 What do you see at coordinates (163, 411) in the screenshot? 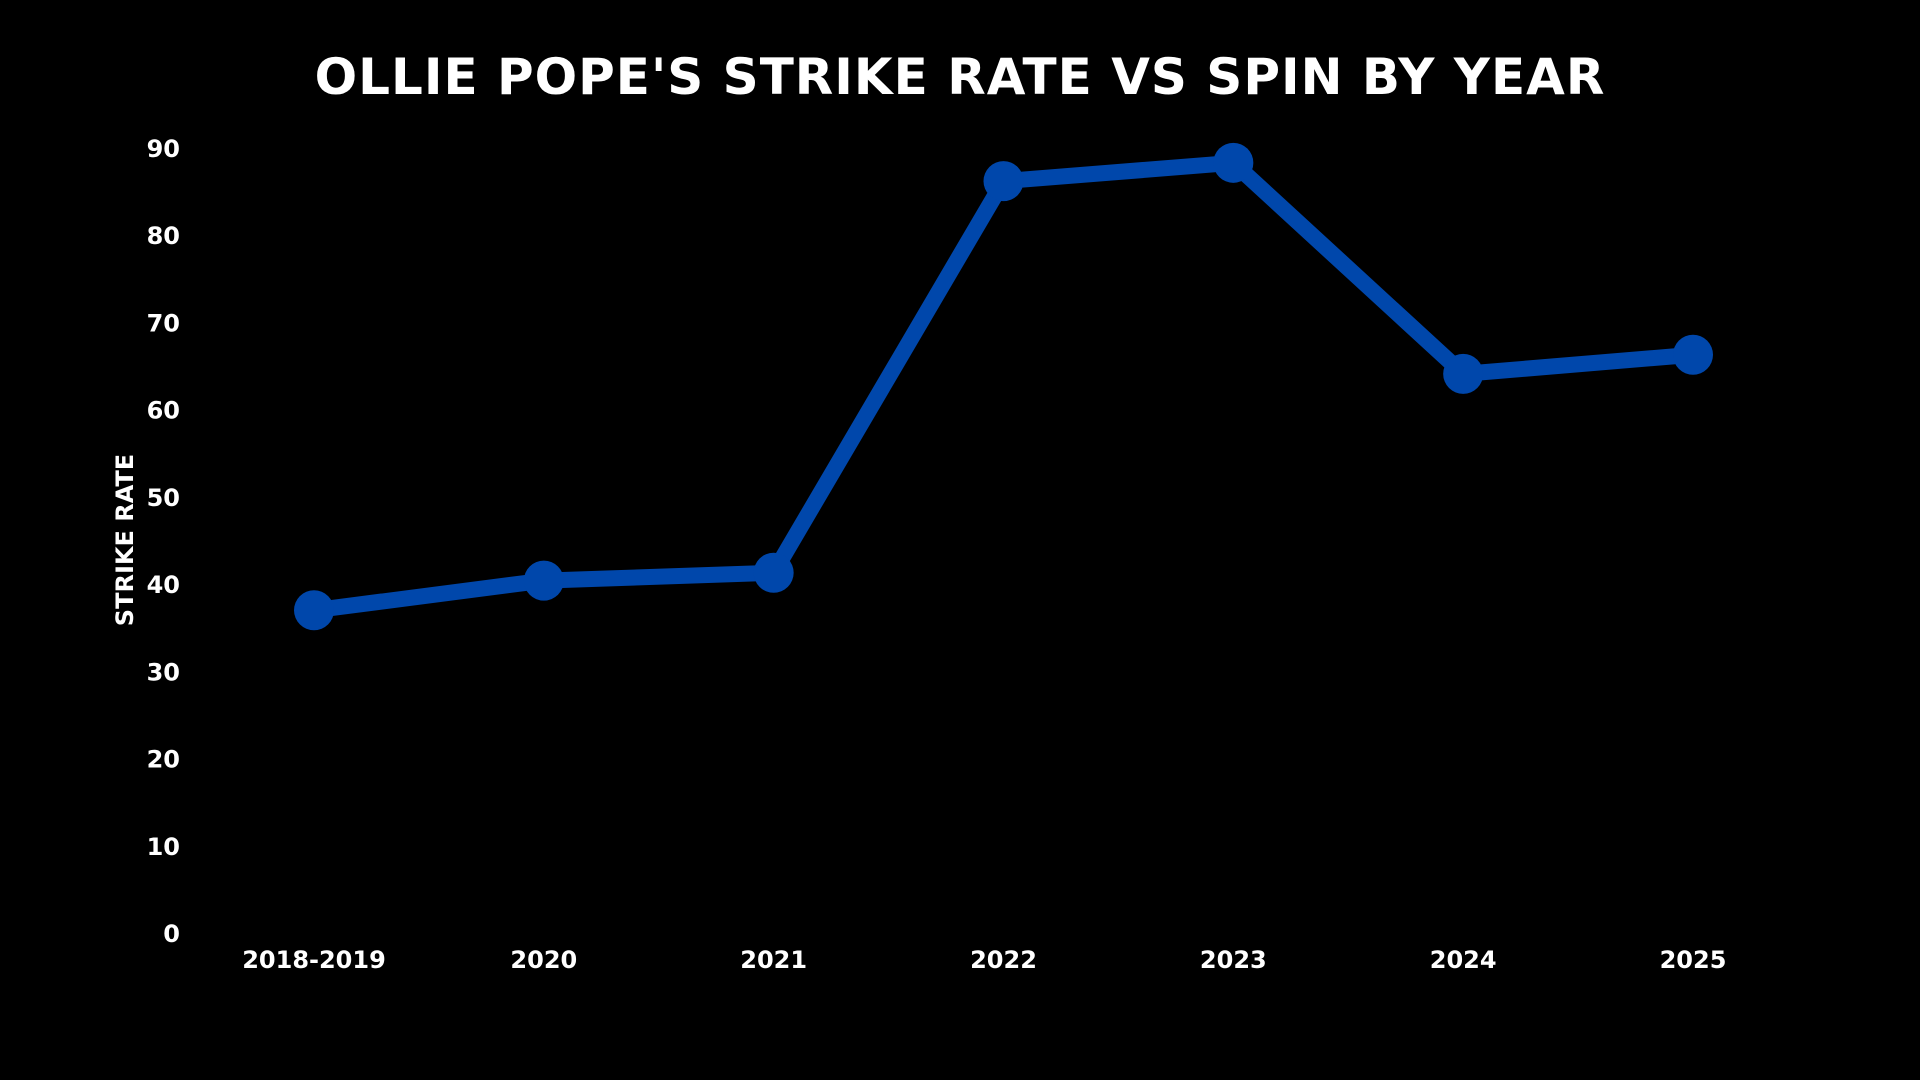
I see `y-tick-label: 60` at bounding box center [163, 411].